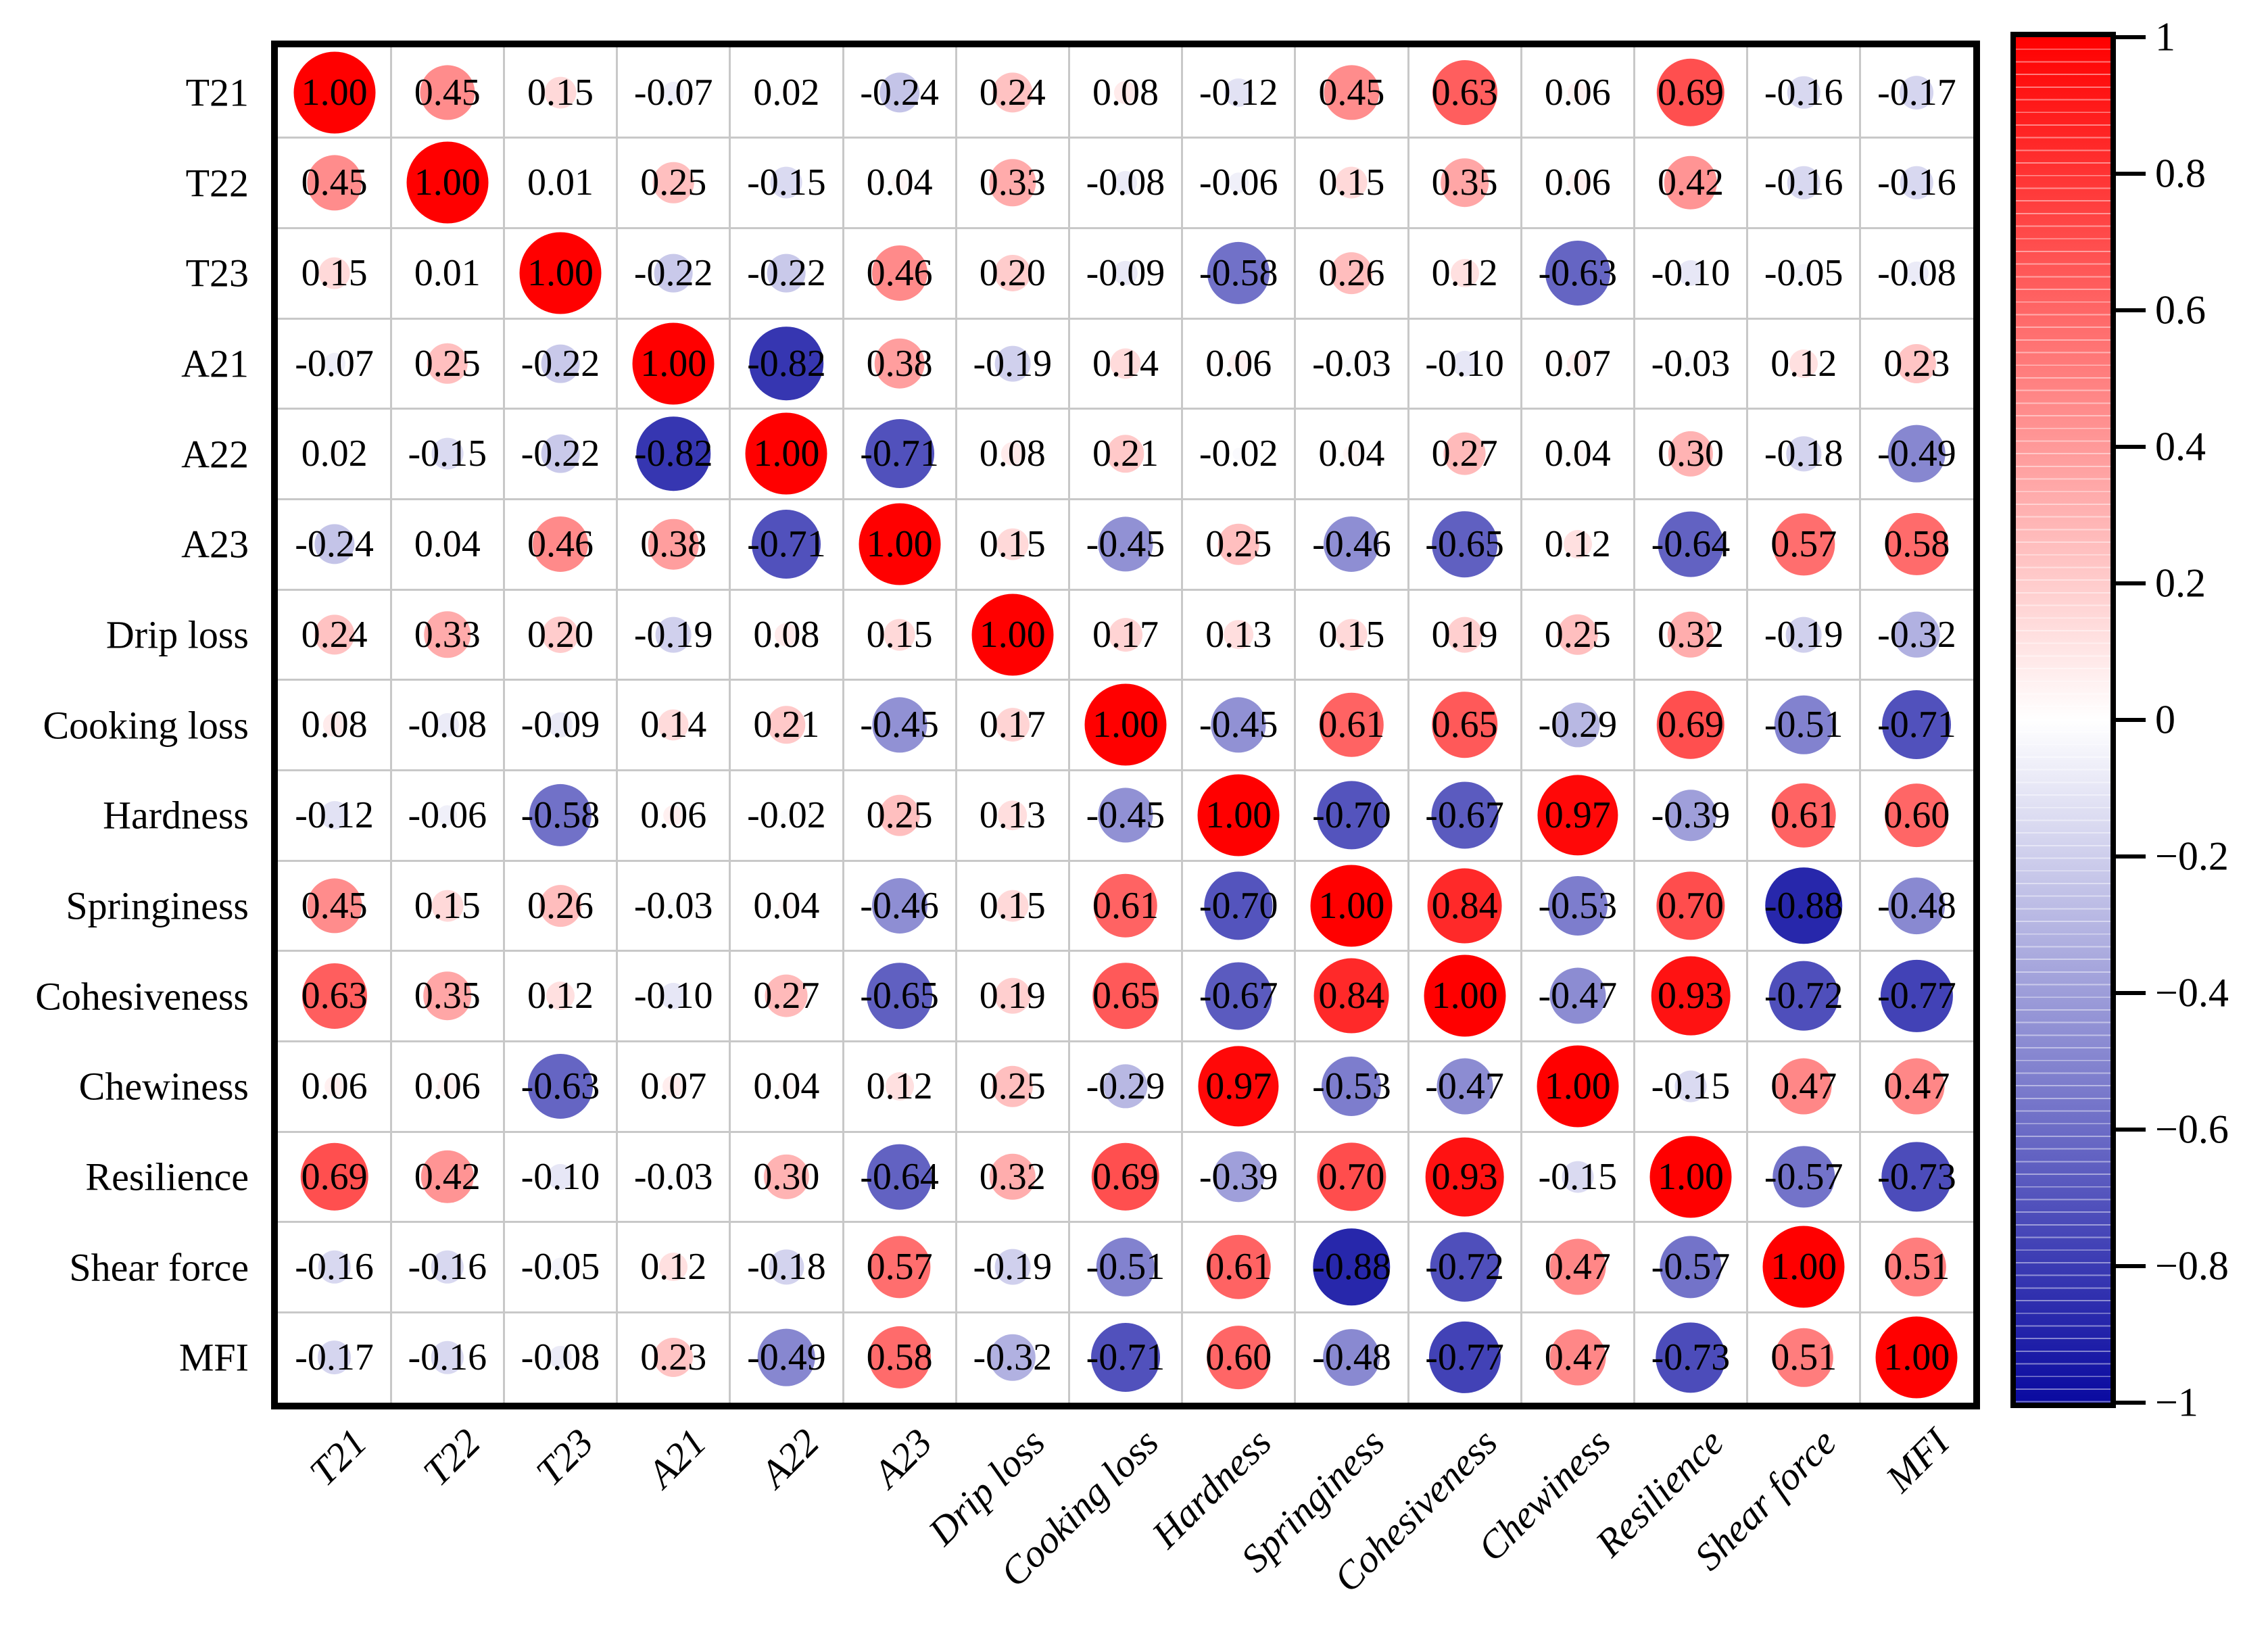 This screenshot has height=1644, width=2268. Describe the element at coordinates (673, 183) in the screenshot. I see `matrix-cell: 0.25` at that location.